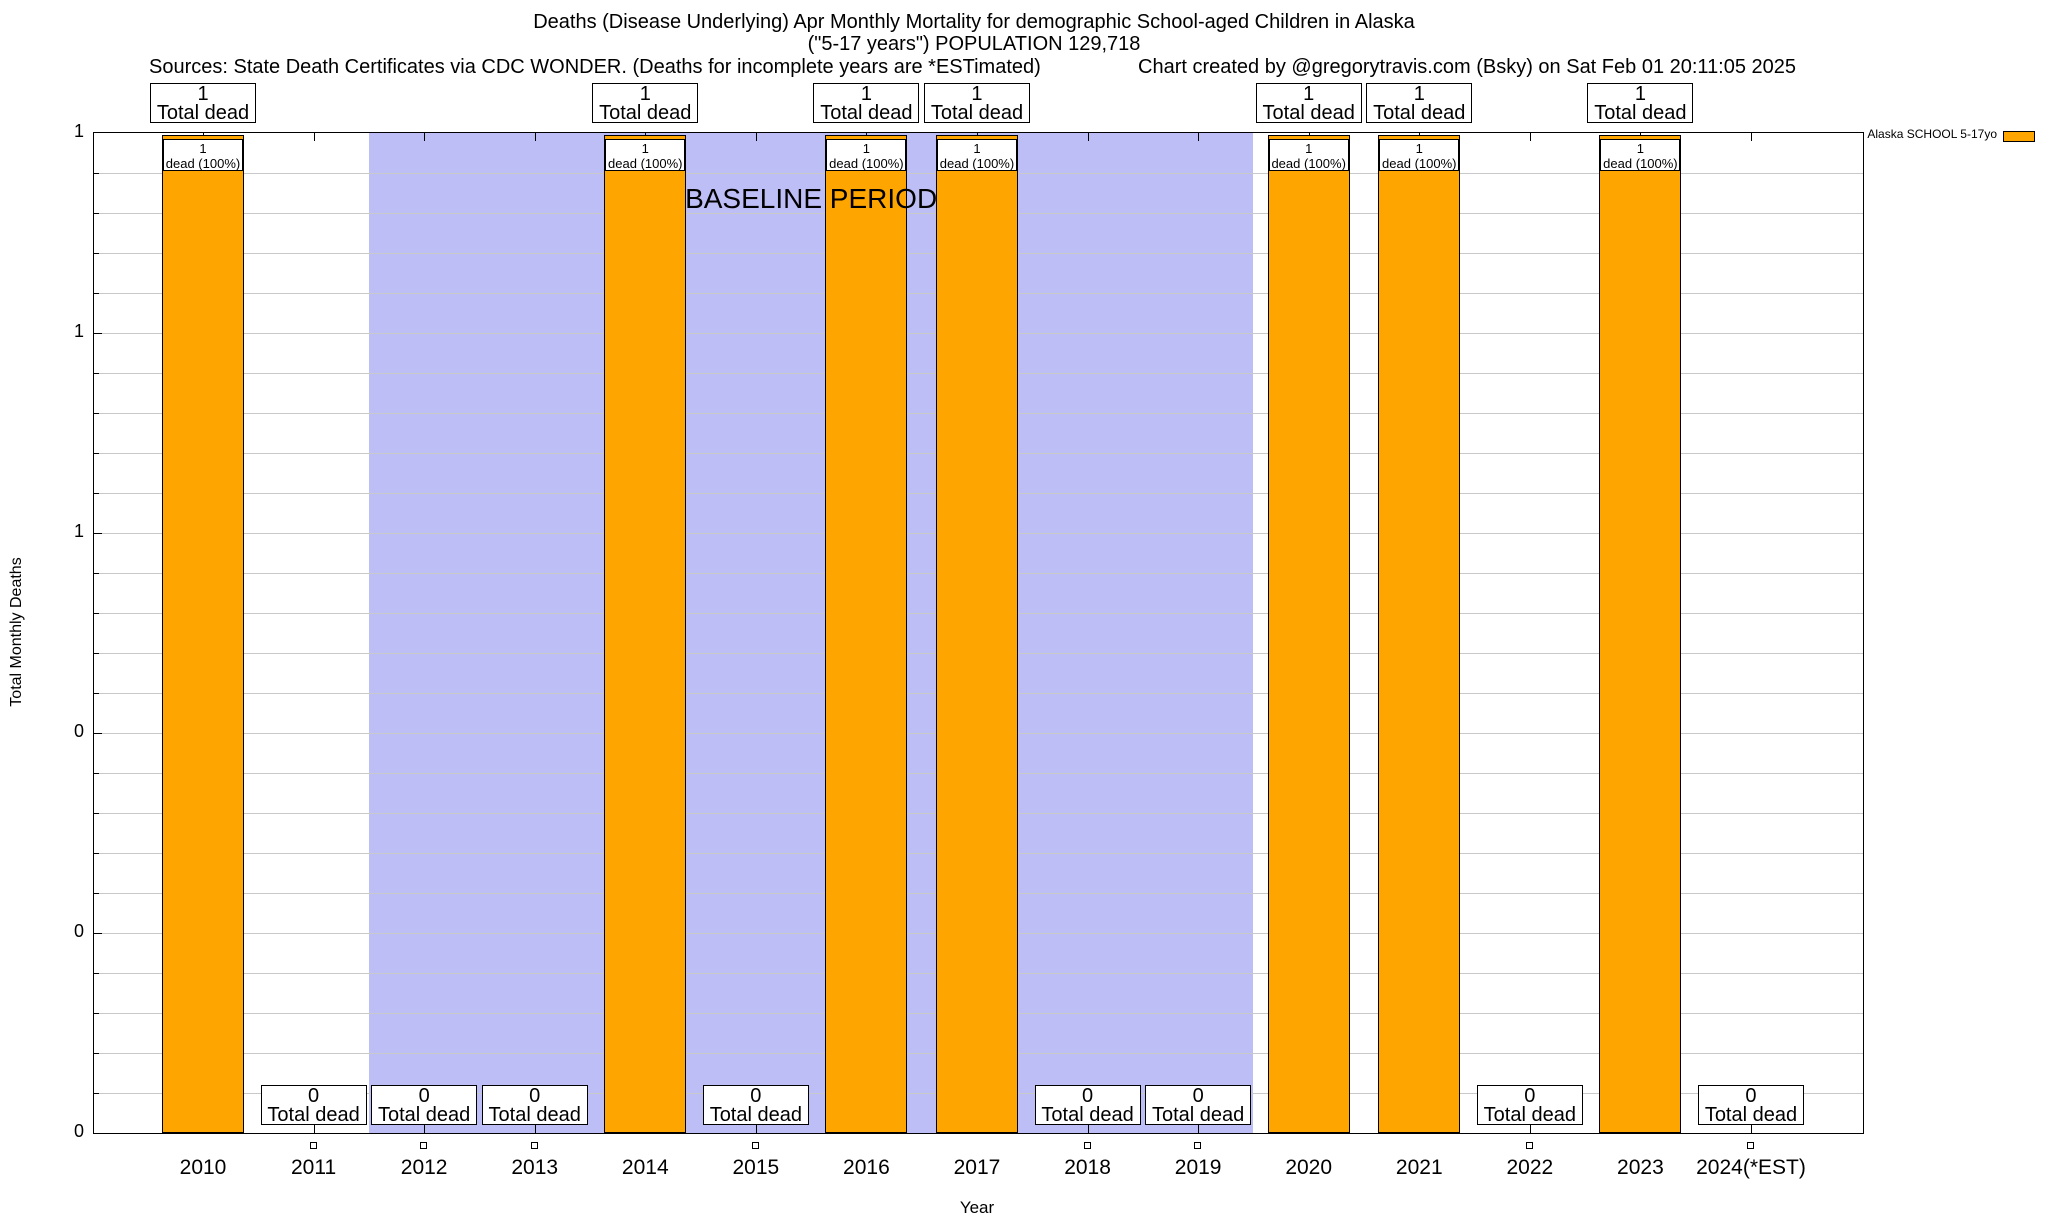 The image size is (2048, 1218). Describe the element at coordinates (977, 1207) in the screenshot. I see `x-axis-title: Year` at that location.